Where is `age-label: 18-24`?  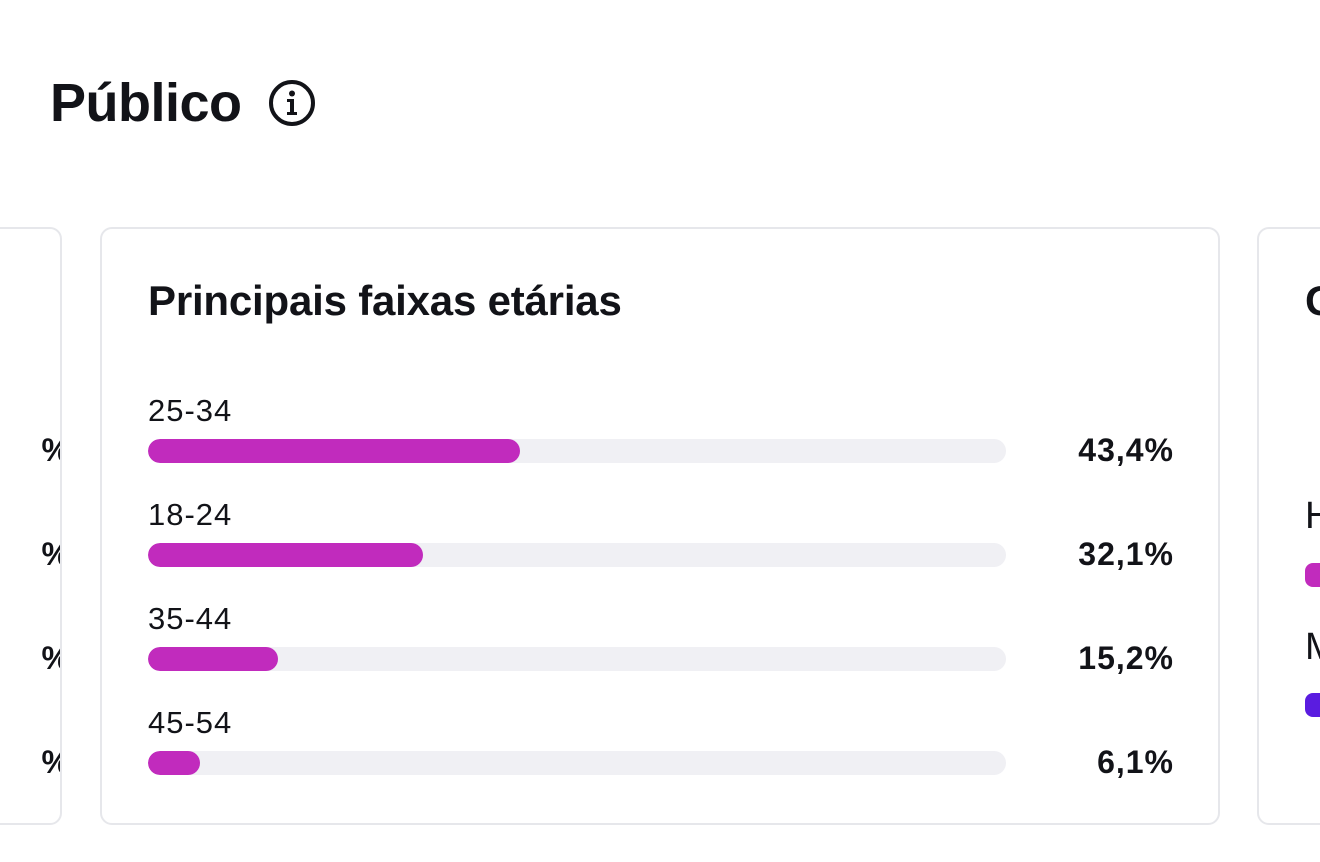
age-label: 18-24 is located at coordinates (190, 514).